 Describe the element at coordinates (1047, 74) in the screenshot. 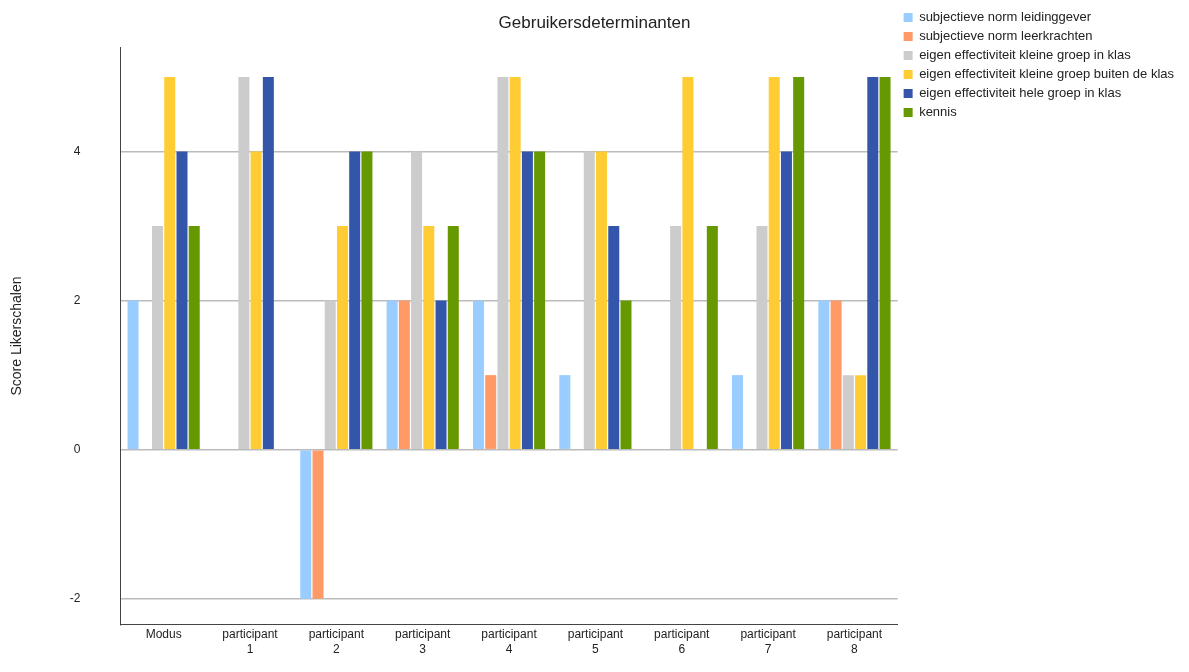

I see `legend-label: eigen effectiviteit kleine groep buiten de klas` at that location.